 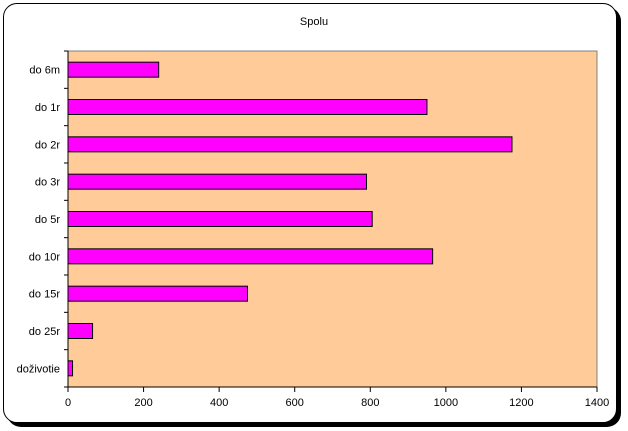 What do you see at coordinates (47, 145) in the screenshot?
I see `y-tick-label: do 2r` at bounding box center [47, 145].